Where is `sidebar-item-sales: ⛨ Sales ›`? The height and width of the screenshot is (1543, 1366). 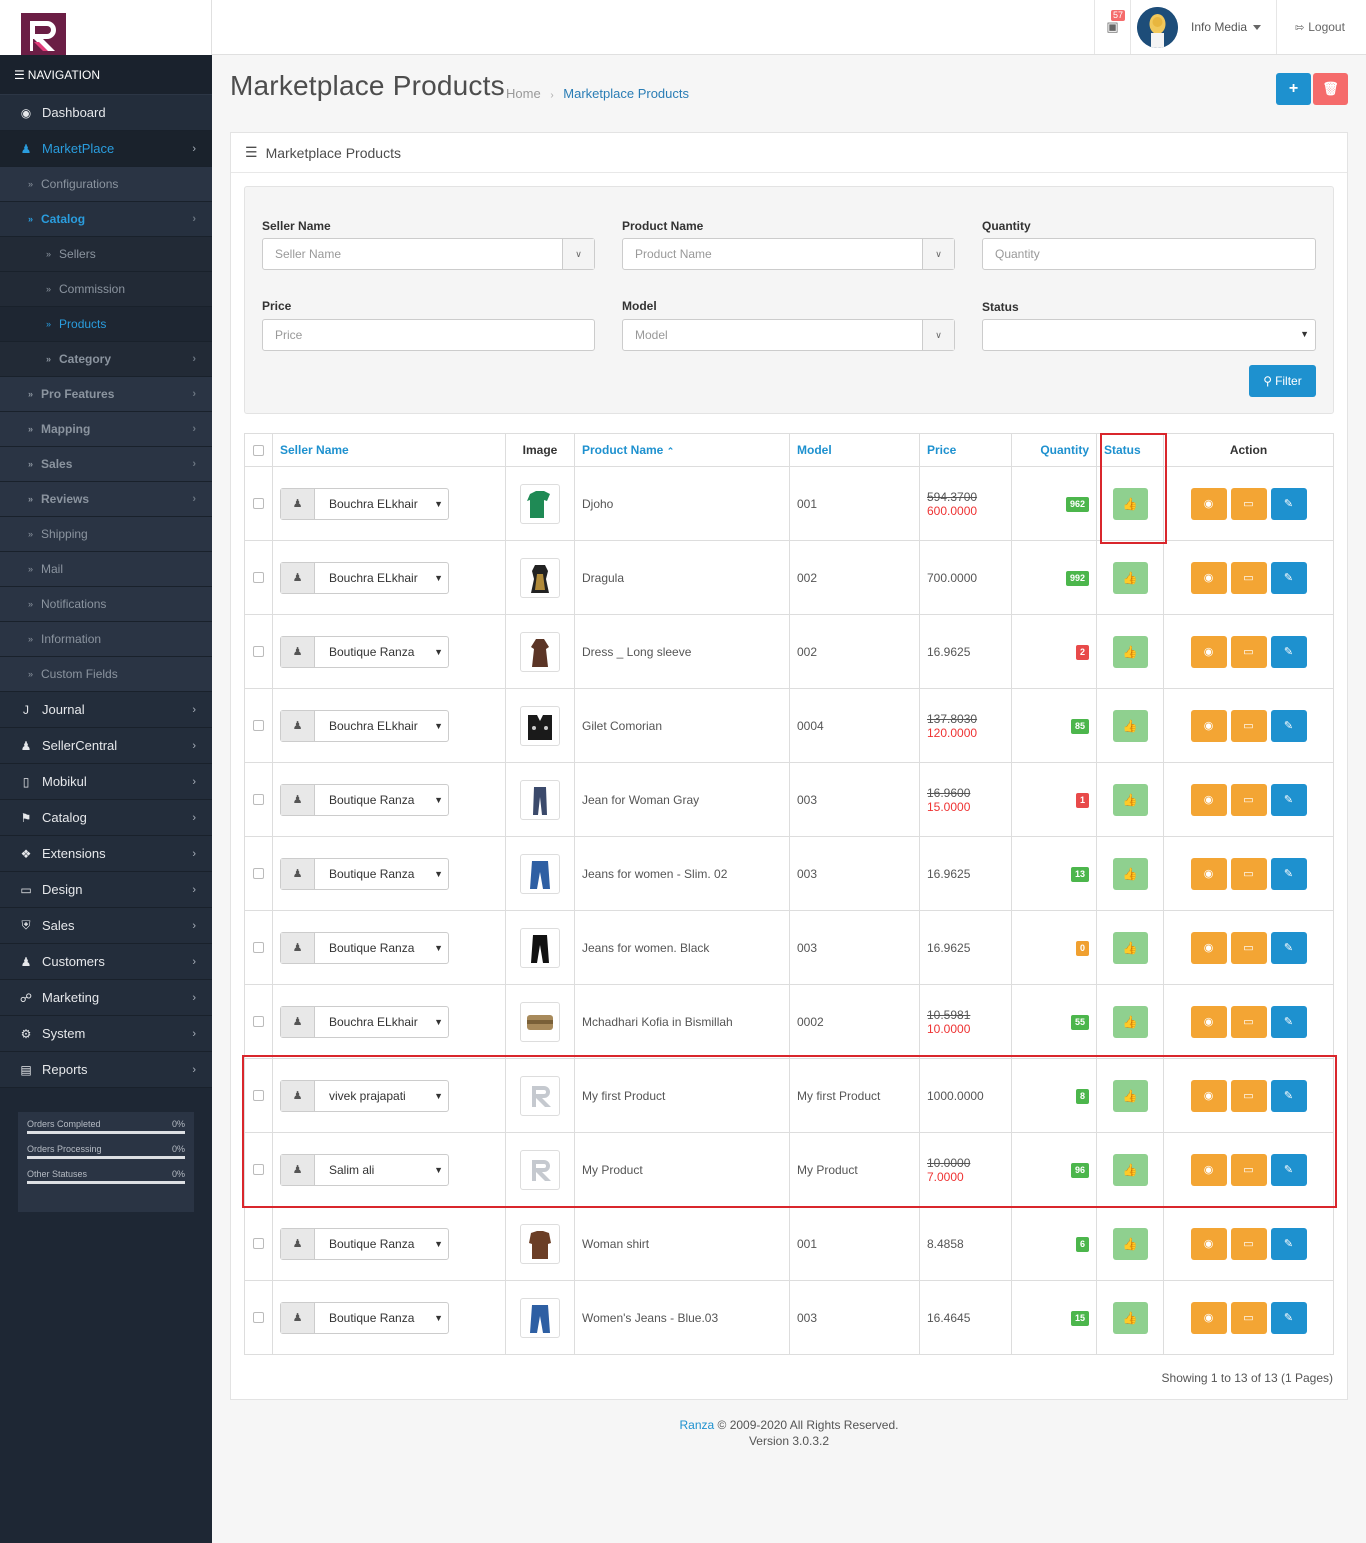
sidebar-item-sales: ⛨ Sales › is located at coordinates (106, 926).